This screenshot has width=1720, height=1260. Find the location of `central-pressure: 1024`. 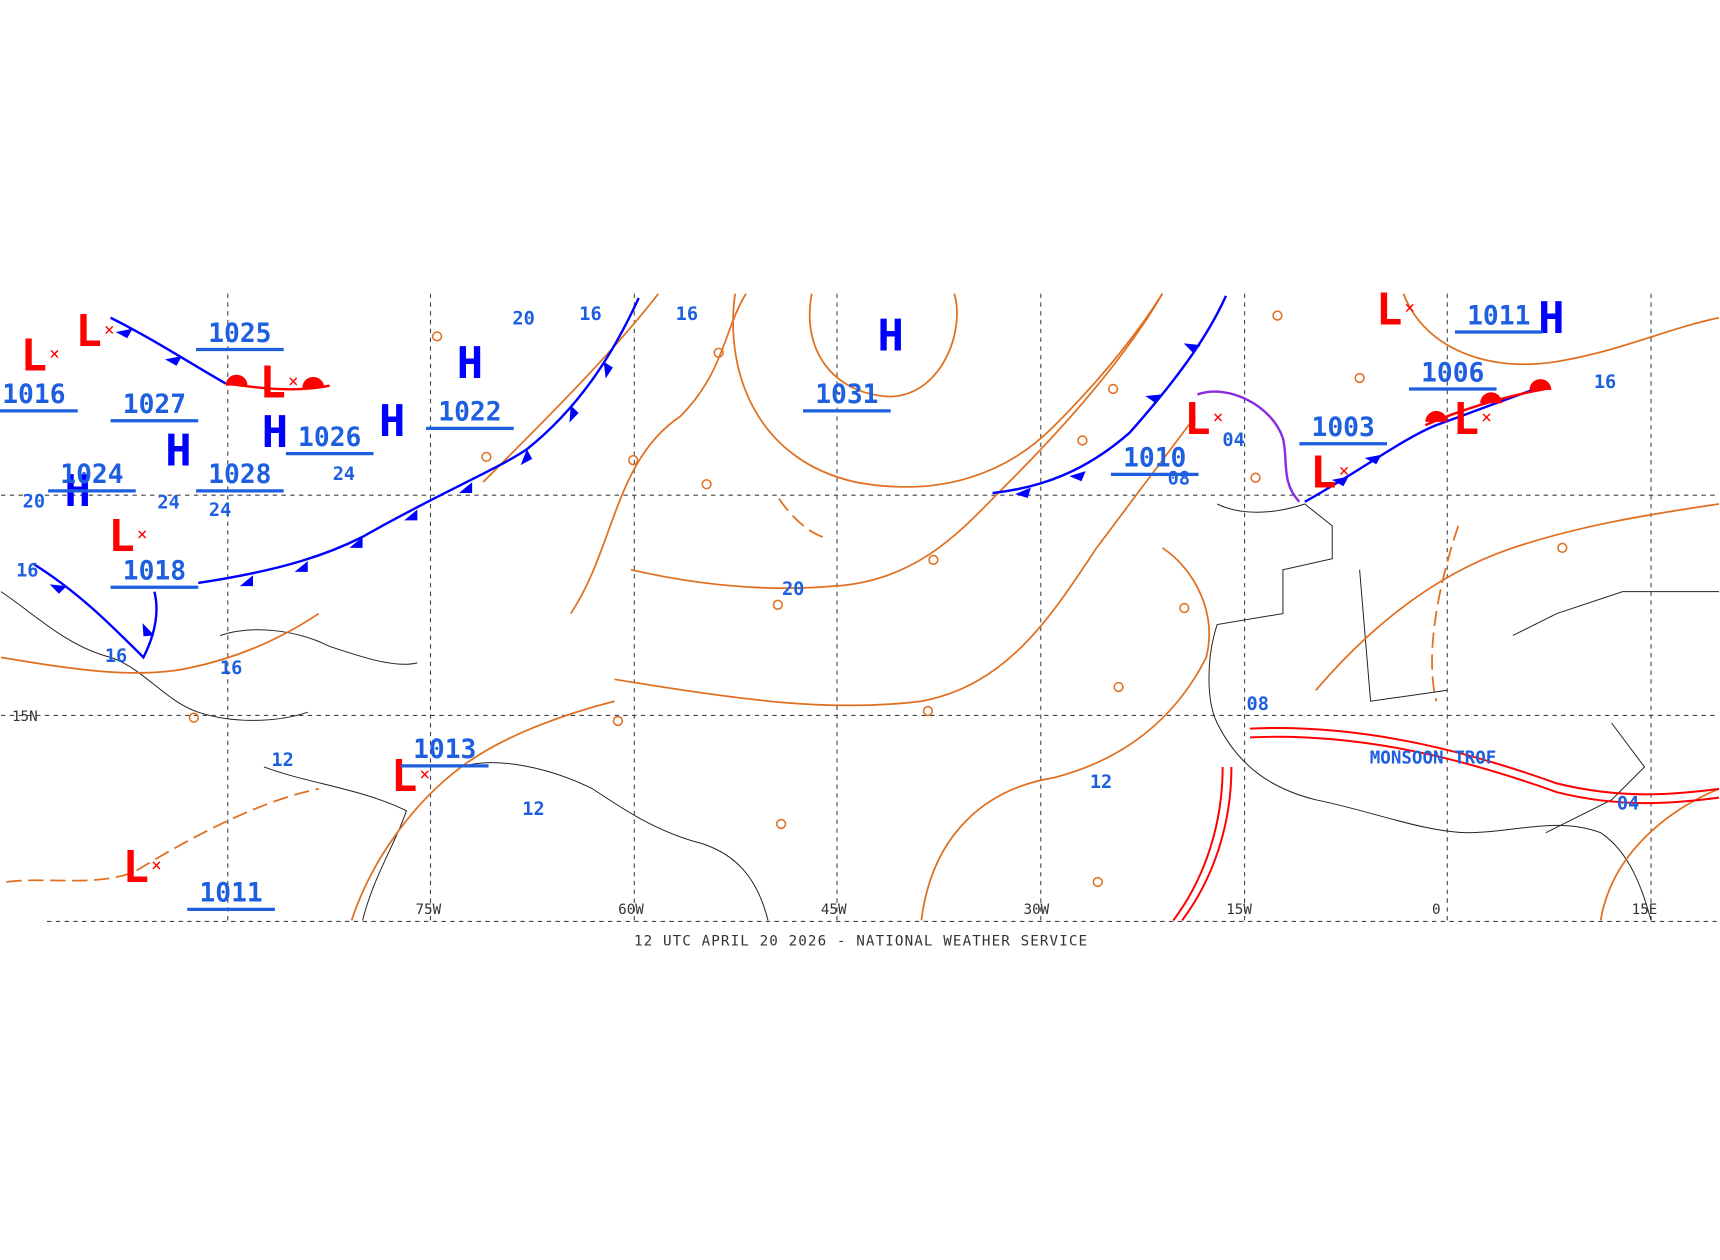

central-pressure: 1024 is located at coordinates (91, 475).